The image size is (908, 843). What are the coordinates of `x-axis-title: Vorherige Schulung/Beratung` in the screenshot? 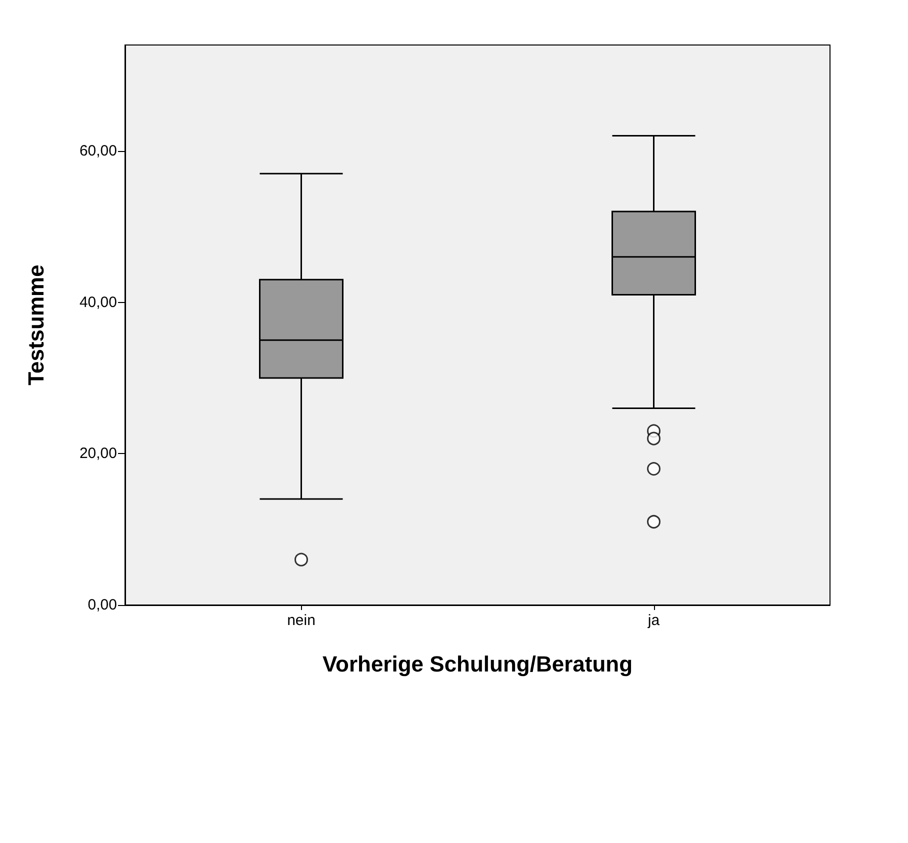 It's located at (477, 664).